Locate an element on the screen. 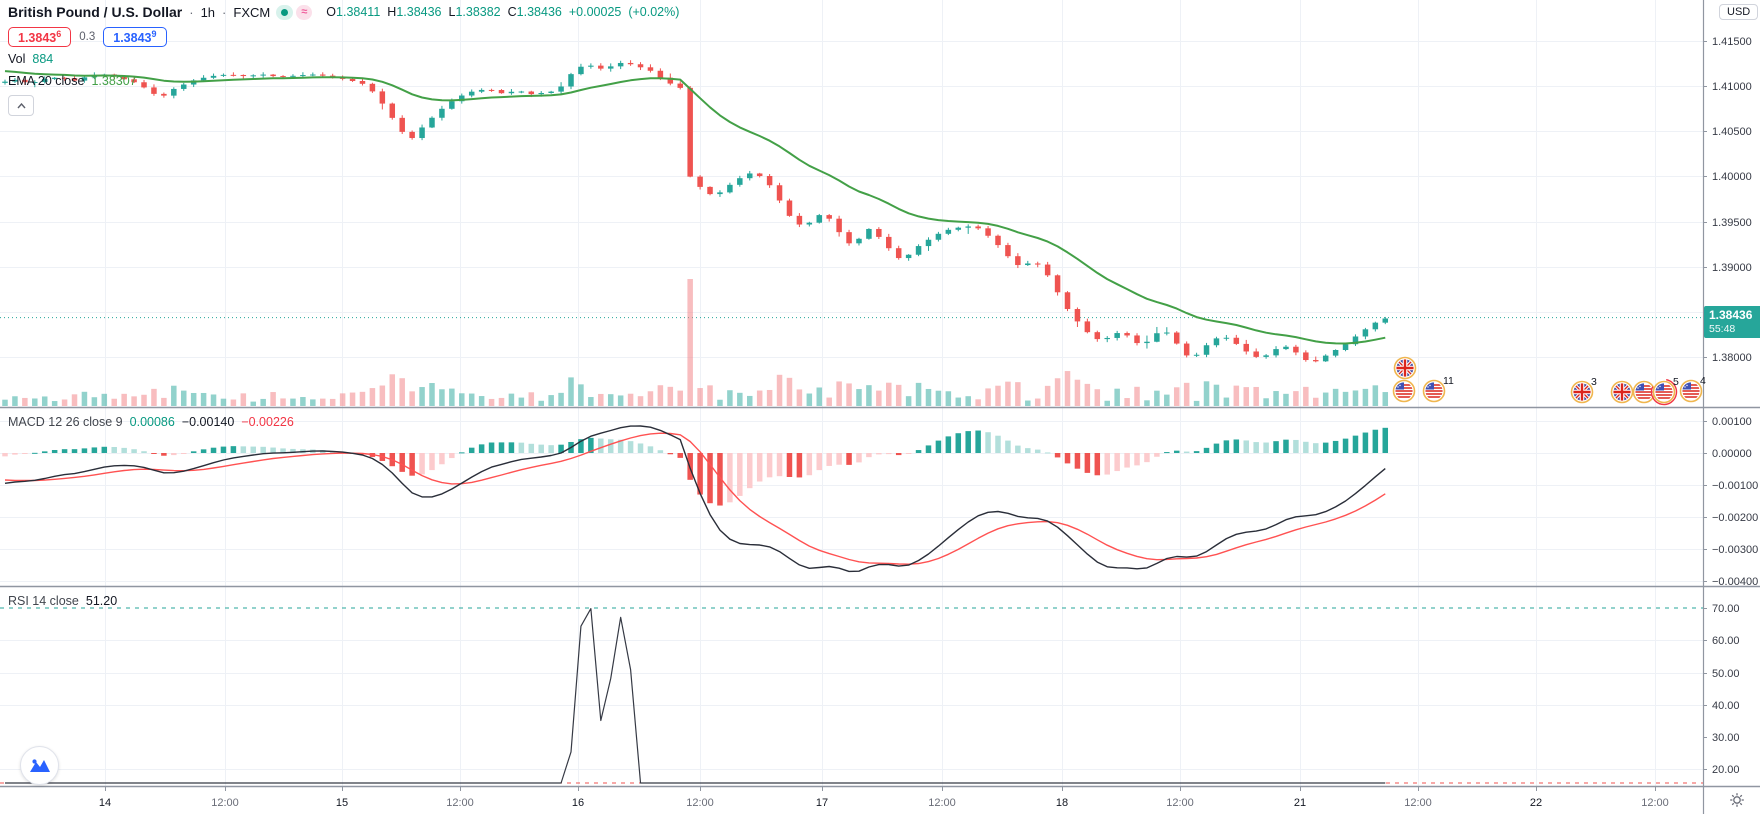 This screenshot has height=814, width=1760. price-tick-label: 1.38000 is located at coordinates (1732, 358).